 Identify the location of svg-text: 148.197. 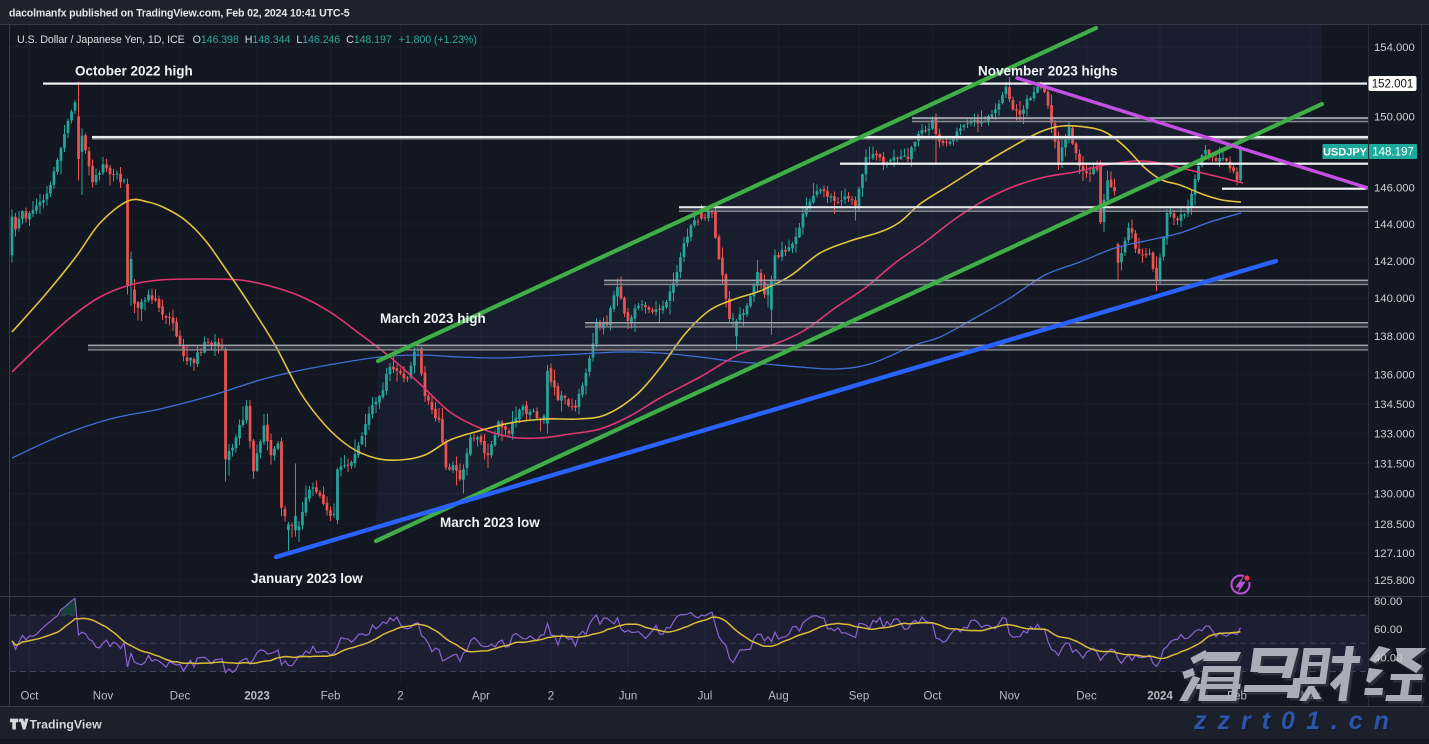
(1393, 153).